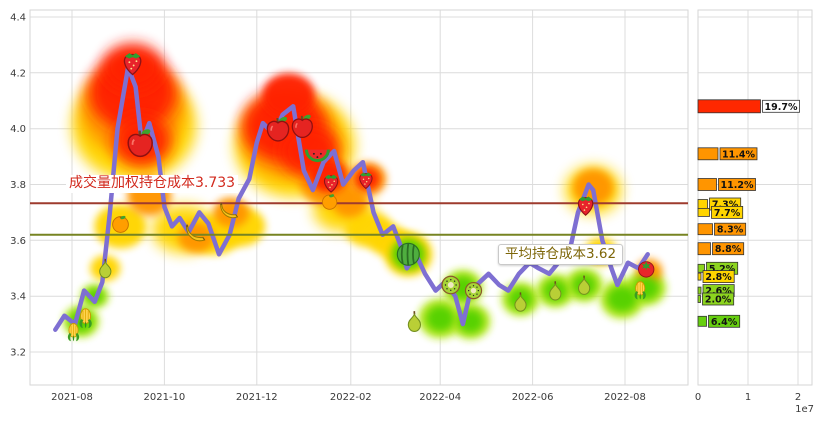  Describe the element at coordinates (18, 73) in the screenshot. I see `y-tick-label: 4.2` at that location.